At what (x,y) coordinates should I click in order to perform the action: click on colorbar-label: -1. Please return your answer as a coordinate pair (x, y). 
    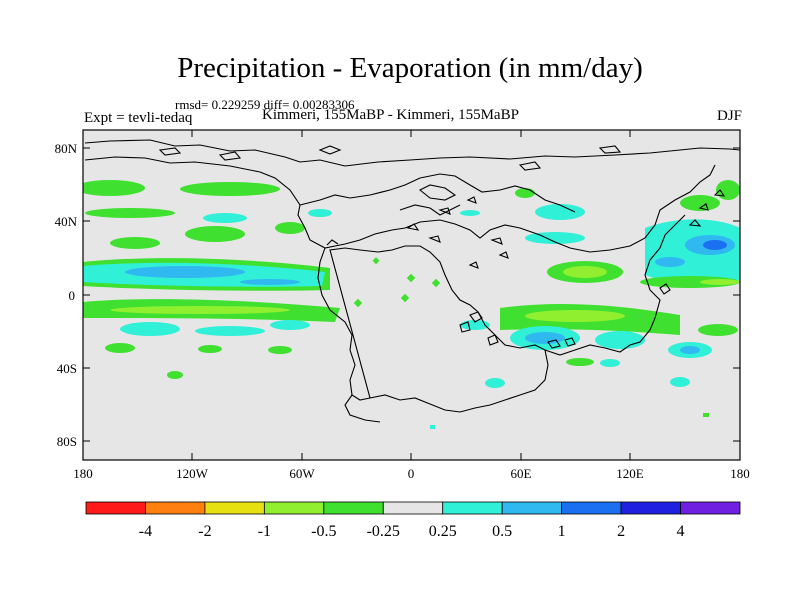
    Looking at the image, I should click on (264, 531).